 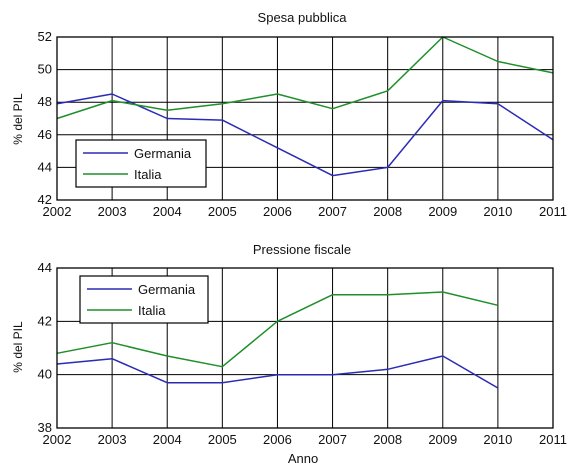 I want to click on y-tick-label: 46, so click(x=45, y=134).